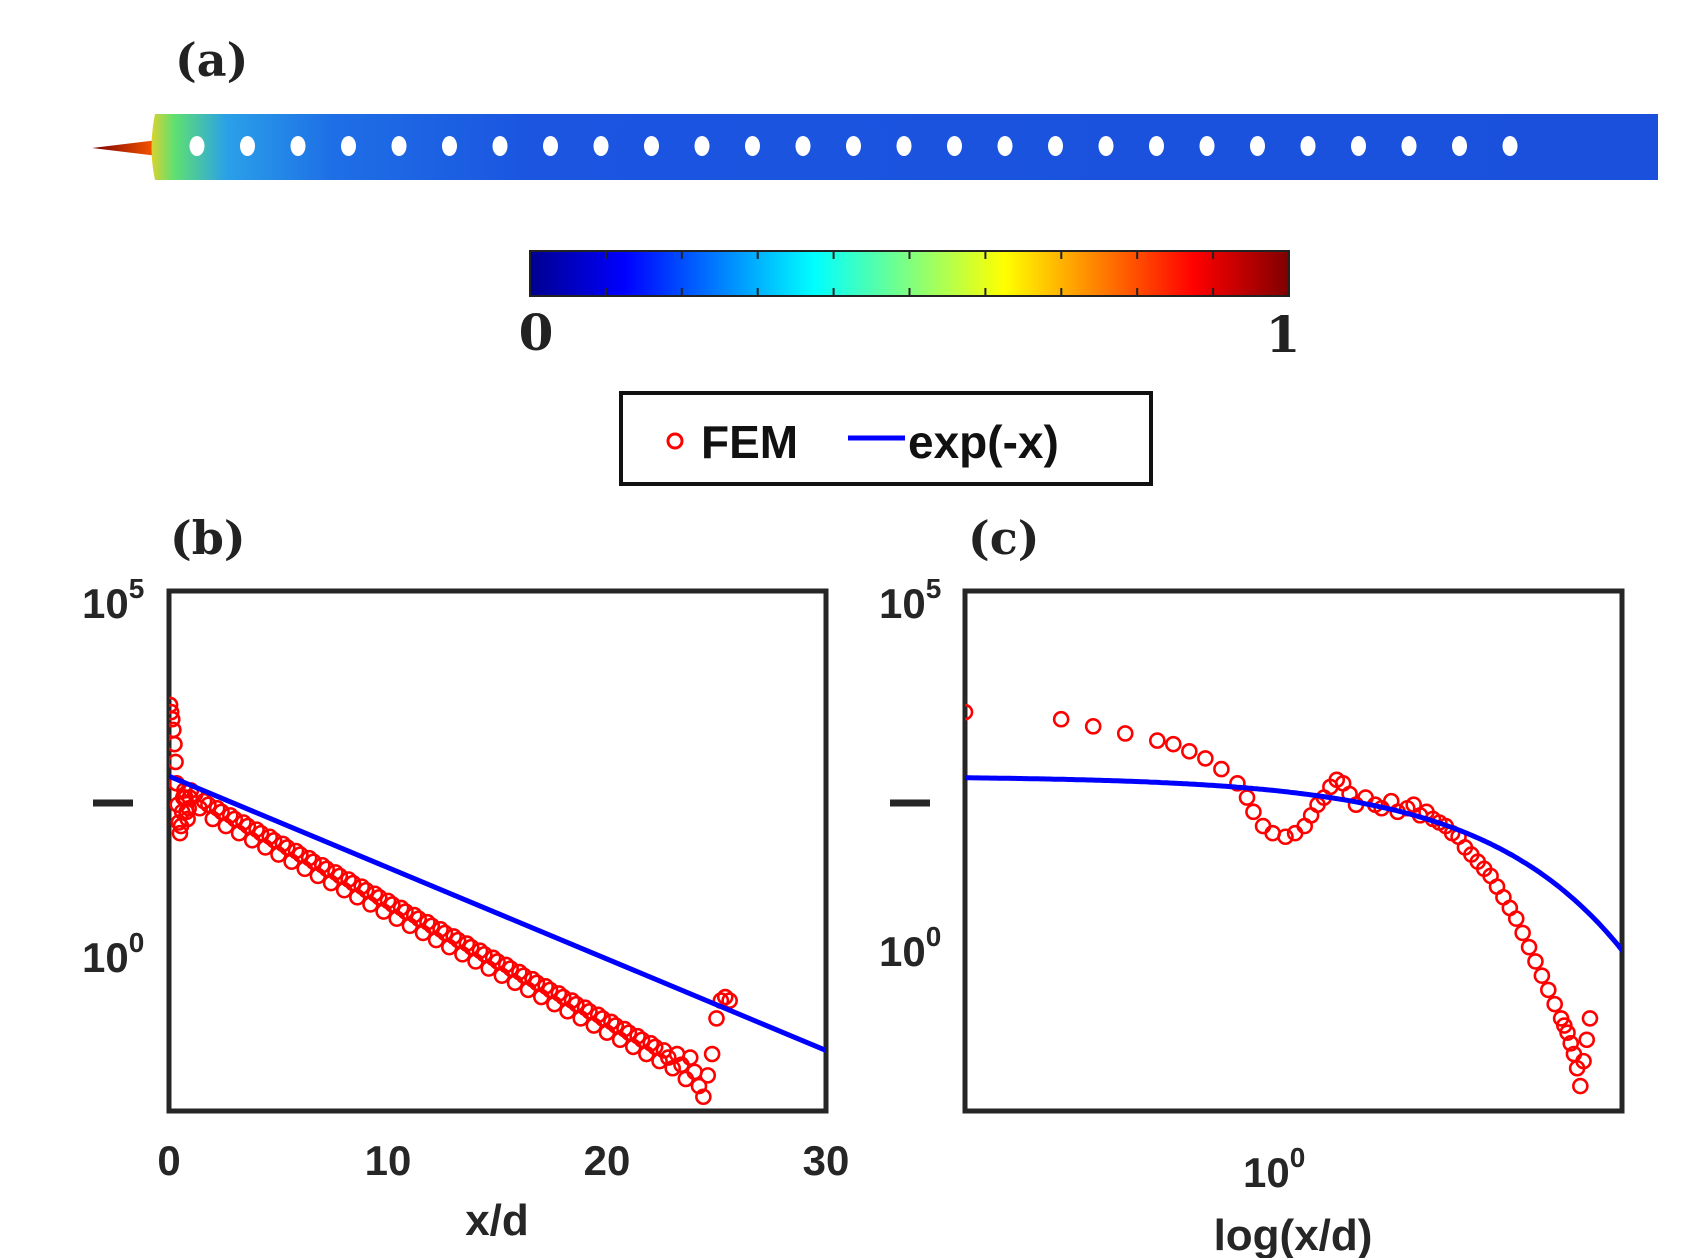  I want to click on chart-b-xlabel: x/d, so click(497, 1220).